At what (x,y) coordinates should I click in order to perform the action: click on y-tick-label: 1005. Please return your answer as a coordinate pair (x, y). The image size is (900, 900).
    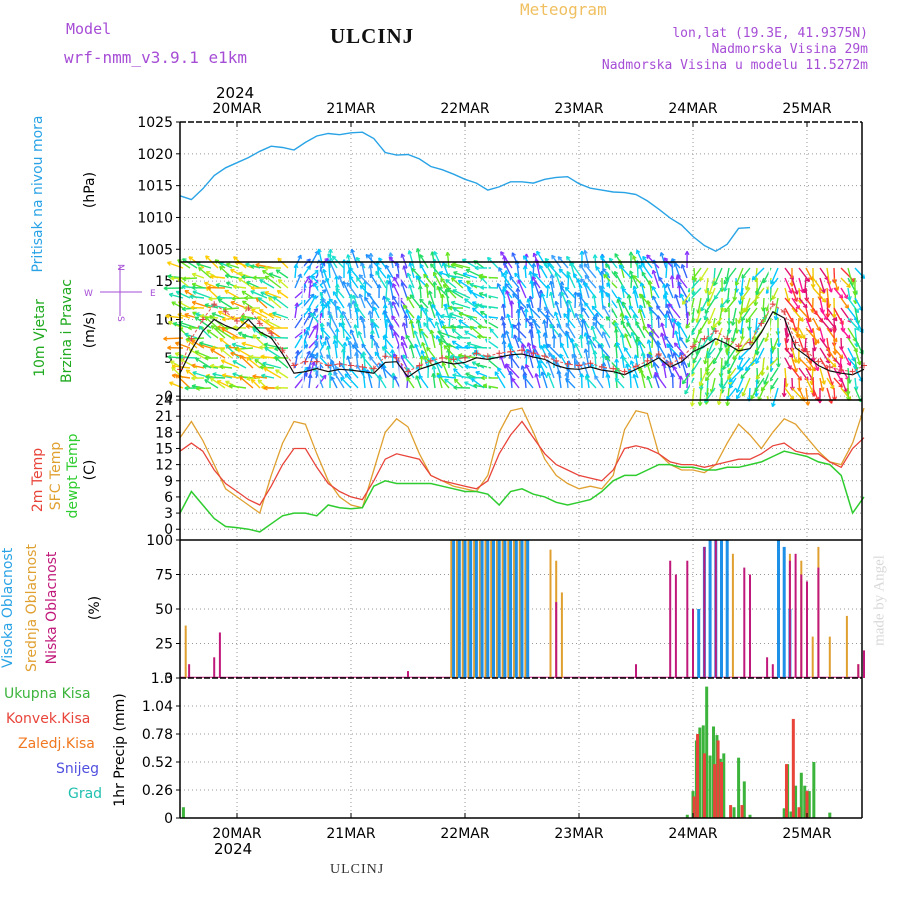
    Looking at the image, I should click on (155, 250).